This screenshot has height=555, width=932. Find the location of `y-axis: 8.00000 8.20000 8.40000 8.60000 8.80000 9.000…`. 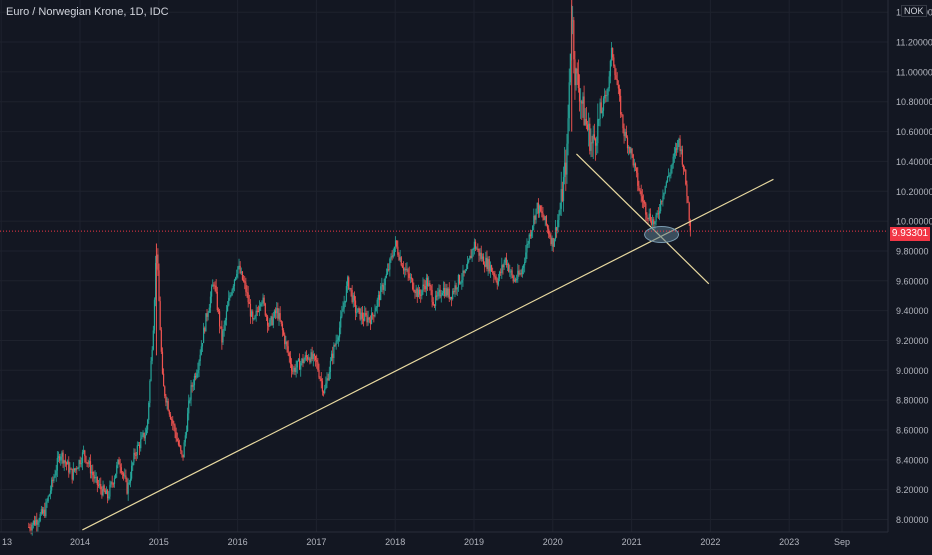

y-axis: 8.00000 8.20000 8.40000 8.60000 8.80000 9.000… is located at coordinates (914, 266).